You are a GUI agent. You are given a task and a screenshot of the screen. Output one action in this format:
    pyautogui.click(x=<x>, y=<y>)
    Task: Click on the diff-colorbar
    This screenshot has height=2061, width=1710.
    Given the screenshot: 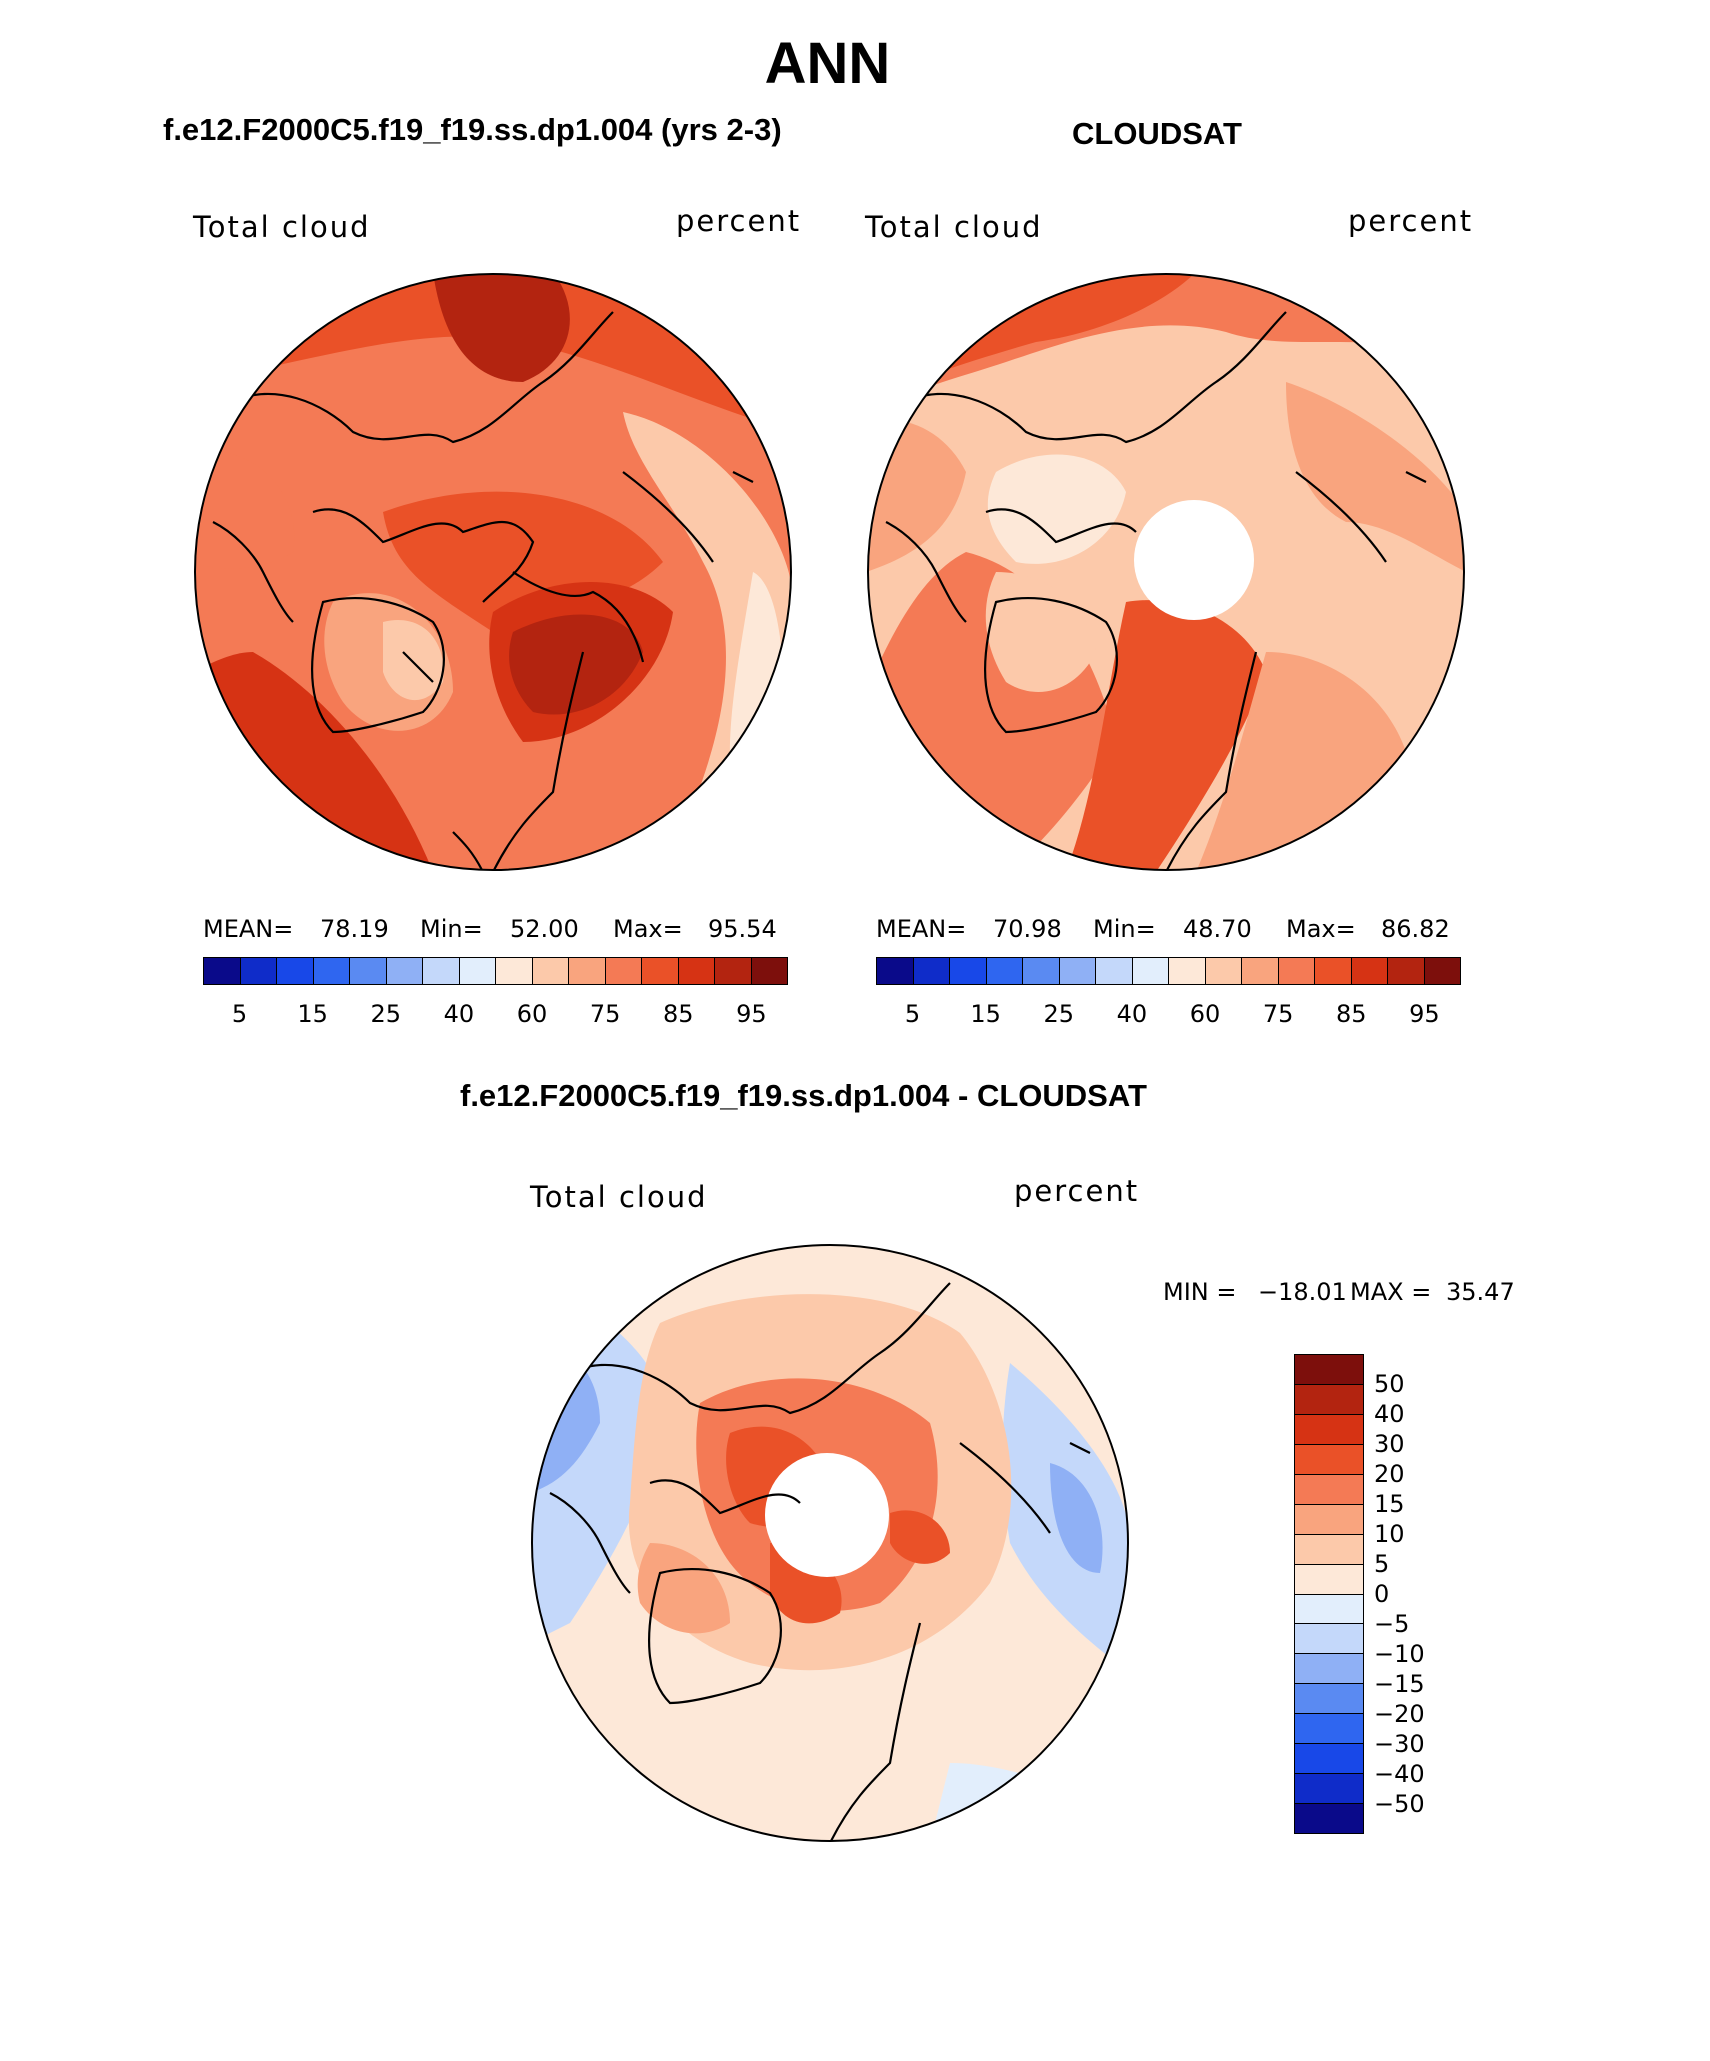 What is the action you would take?
    pyautogui.click(x=1329, y=1594)
    